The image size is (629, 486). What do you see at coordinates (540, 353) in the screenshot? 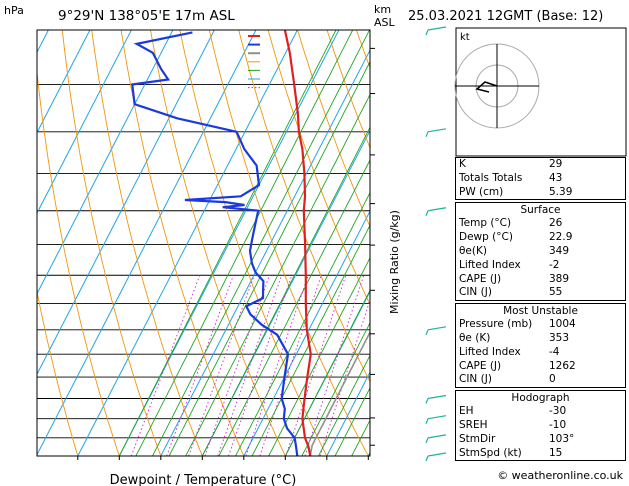
I see `most-unstable-row: Lifted Index -4` at bounding box center [540, 353].